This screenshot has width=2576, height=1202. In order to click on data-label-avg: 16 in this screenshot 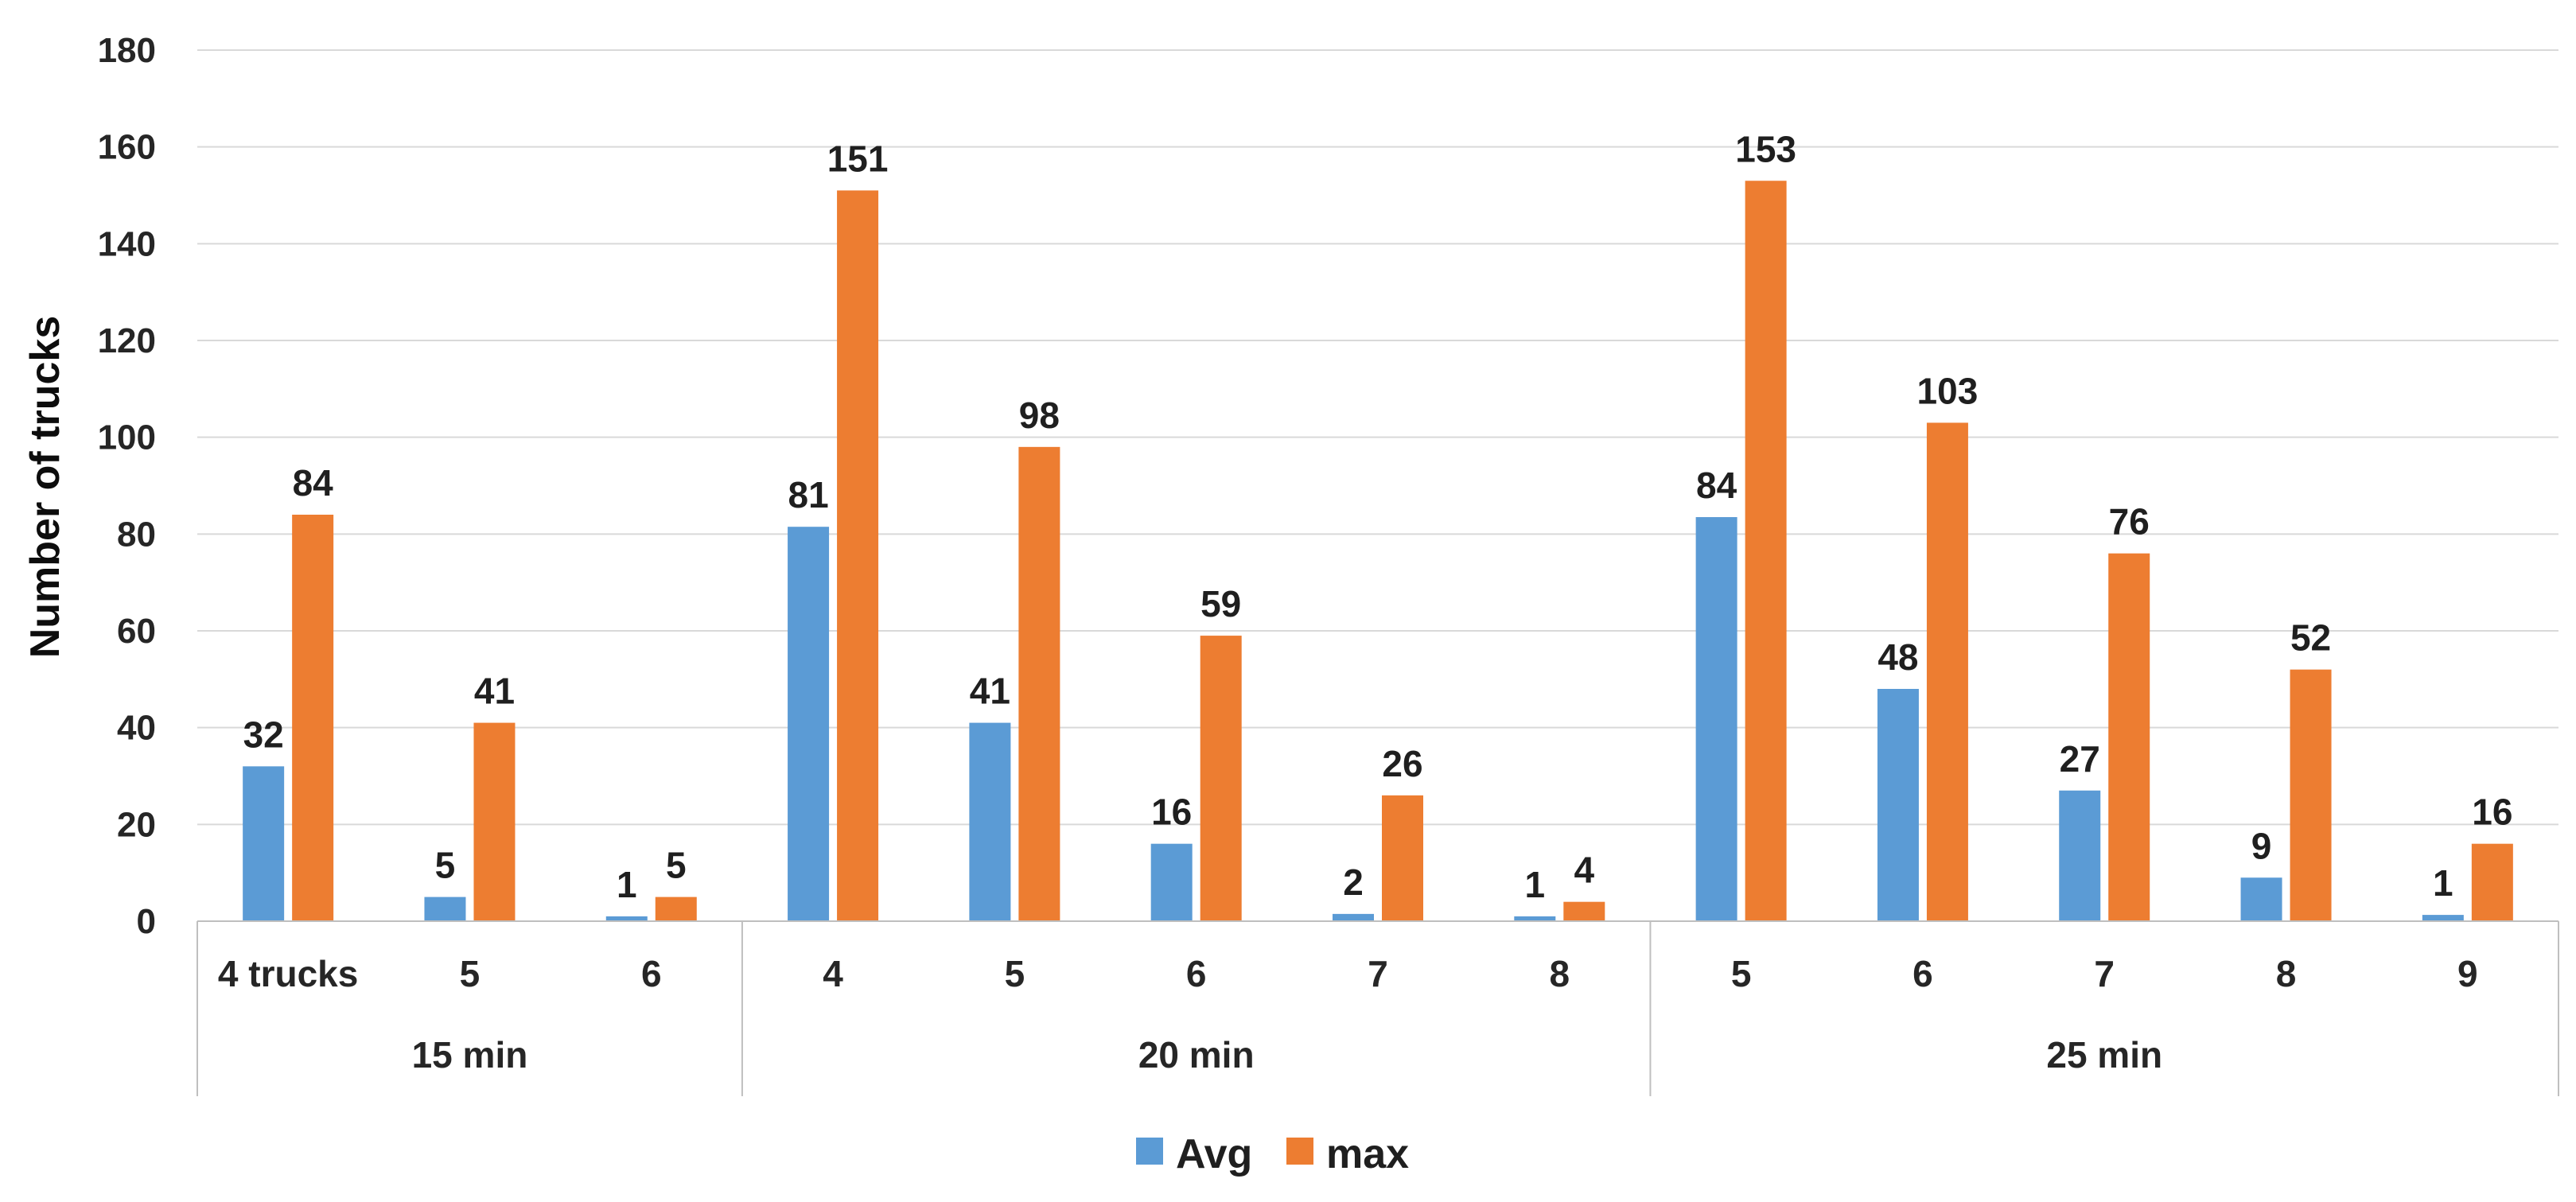, I will do `click(1172, 812)`.